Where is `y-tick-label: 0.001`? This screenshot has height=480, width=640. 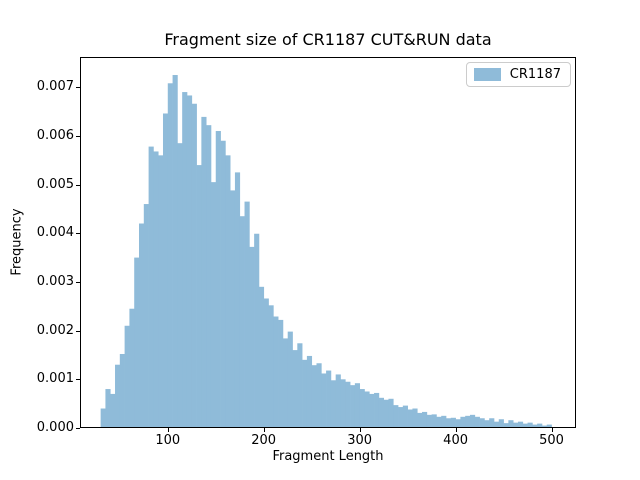
y-tick-label: 0.001 is located at coordinates (55, 379).